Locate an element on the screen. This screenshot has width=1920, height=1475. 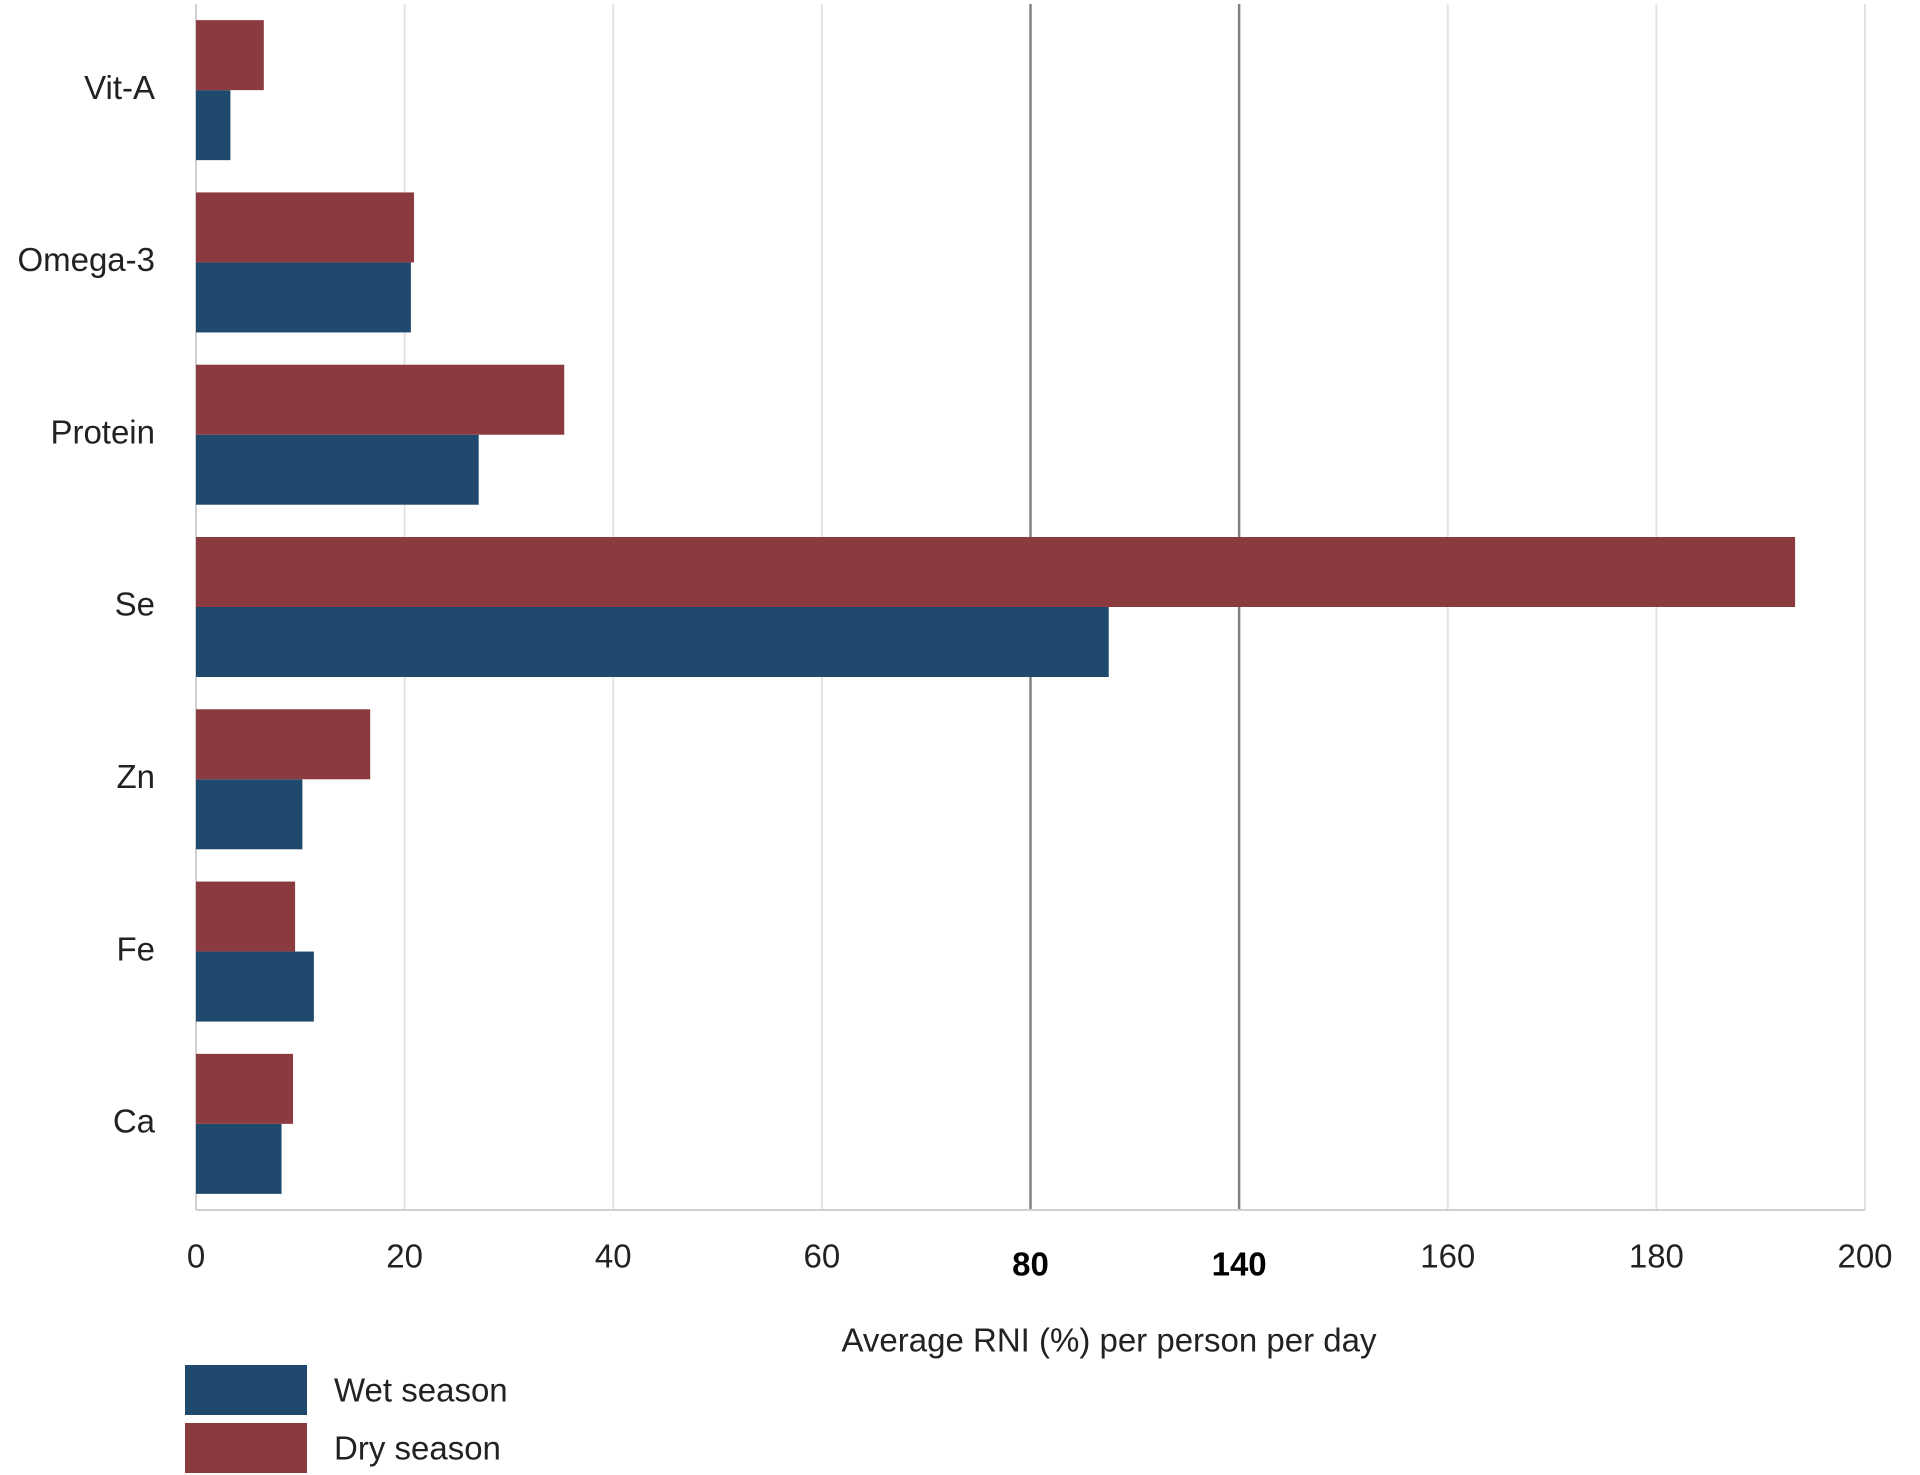
x-tick-label: 140 is located at coordinates (1239, 1264).